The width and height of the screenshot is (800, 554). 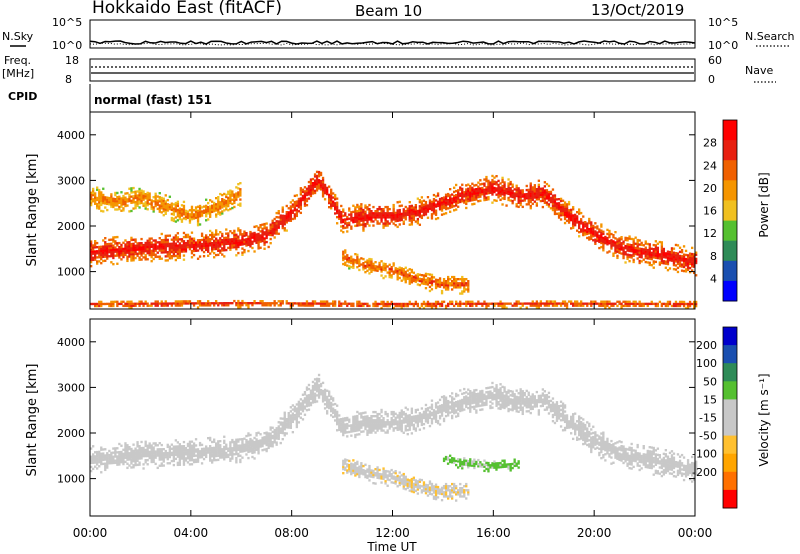 I want to click on nsearch-trace, so click(x=392, y=44).